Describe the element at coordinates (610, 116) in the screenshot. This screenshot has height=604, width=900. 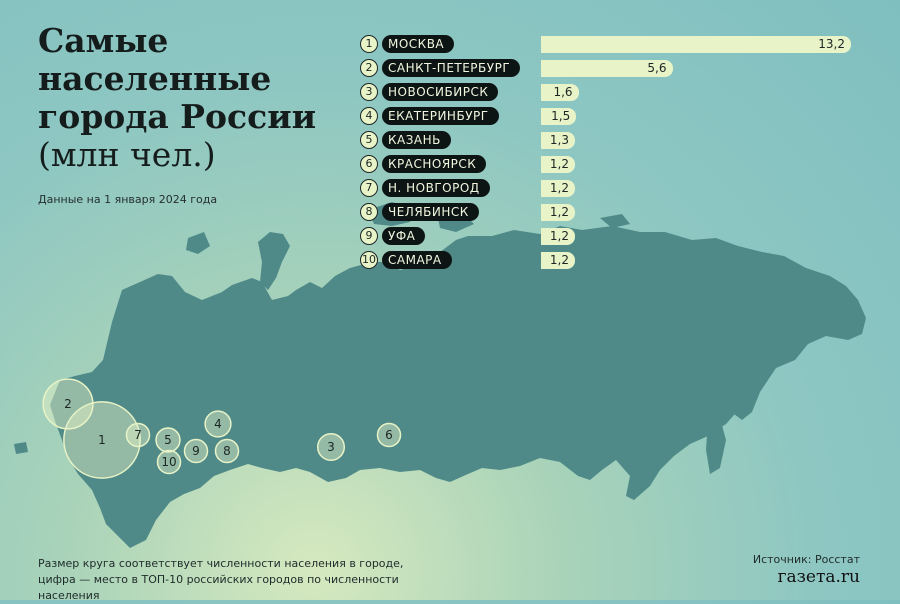
I see `bar-row: 4 ЕКАТЕРИНБУРГ 1,5` at that location.